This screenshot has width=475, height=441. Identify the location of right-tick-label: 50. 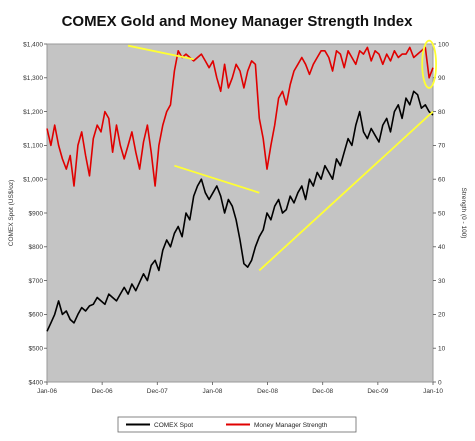
(442, 213).